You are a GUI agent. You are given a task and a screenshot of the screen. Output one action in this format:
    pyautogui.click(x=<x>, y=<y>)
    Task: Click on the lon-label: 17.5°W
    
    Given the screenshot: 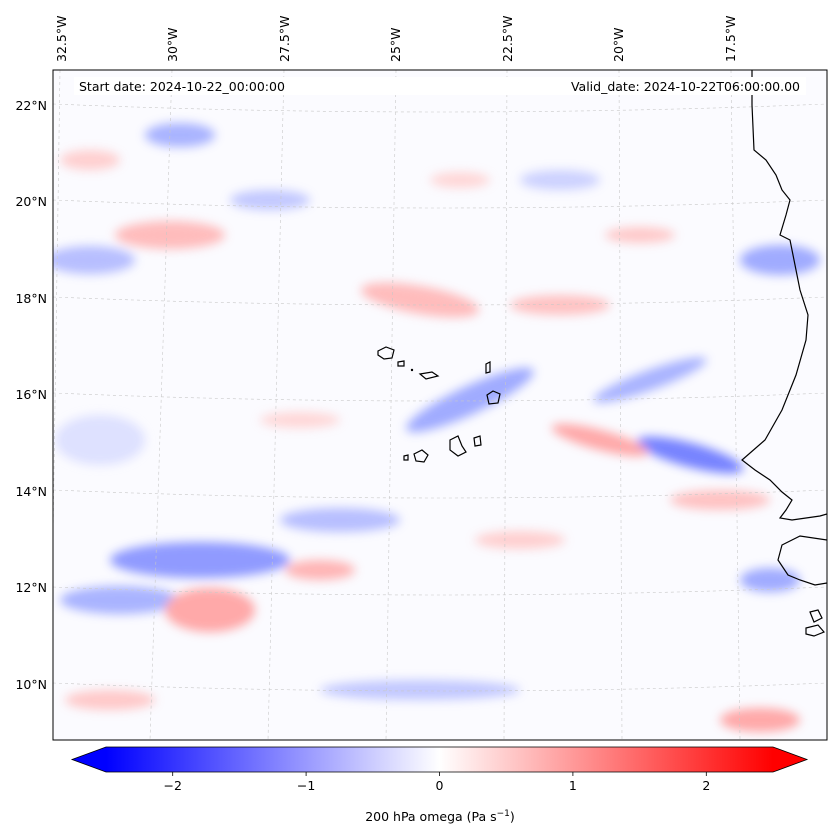 What is the action you would take?
    pyautogui.click(x=730, y=39)
    